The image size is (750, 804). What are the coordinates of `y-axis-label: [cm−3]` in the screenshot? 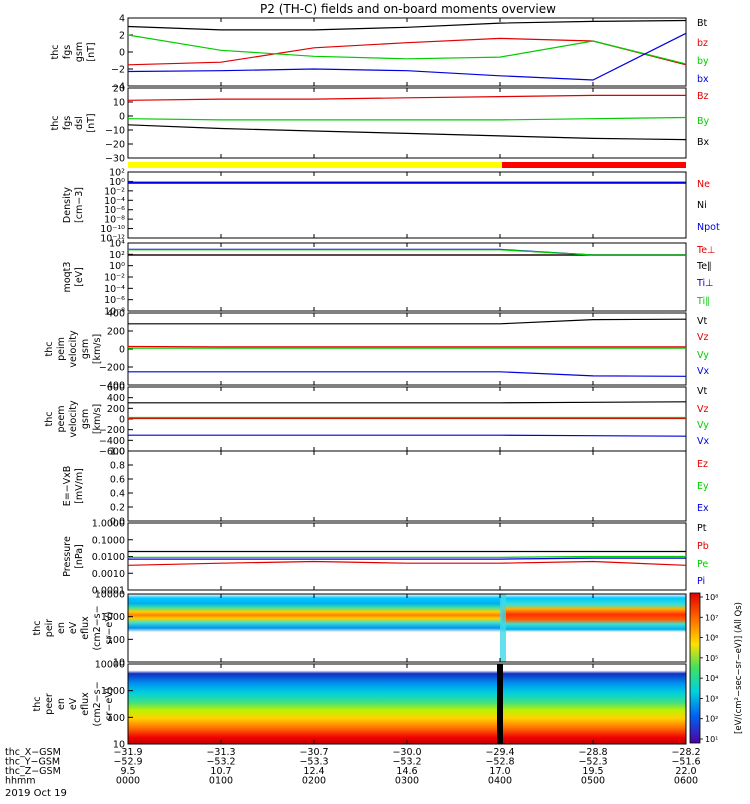 It's located at (79, 205).